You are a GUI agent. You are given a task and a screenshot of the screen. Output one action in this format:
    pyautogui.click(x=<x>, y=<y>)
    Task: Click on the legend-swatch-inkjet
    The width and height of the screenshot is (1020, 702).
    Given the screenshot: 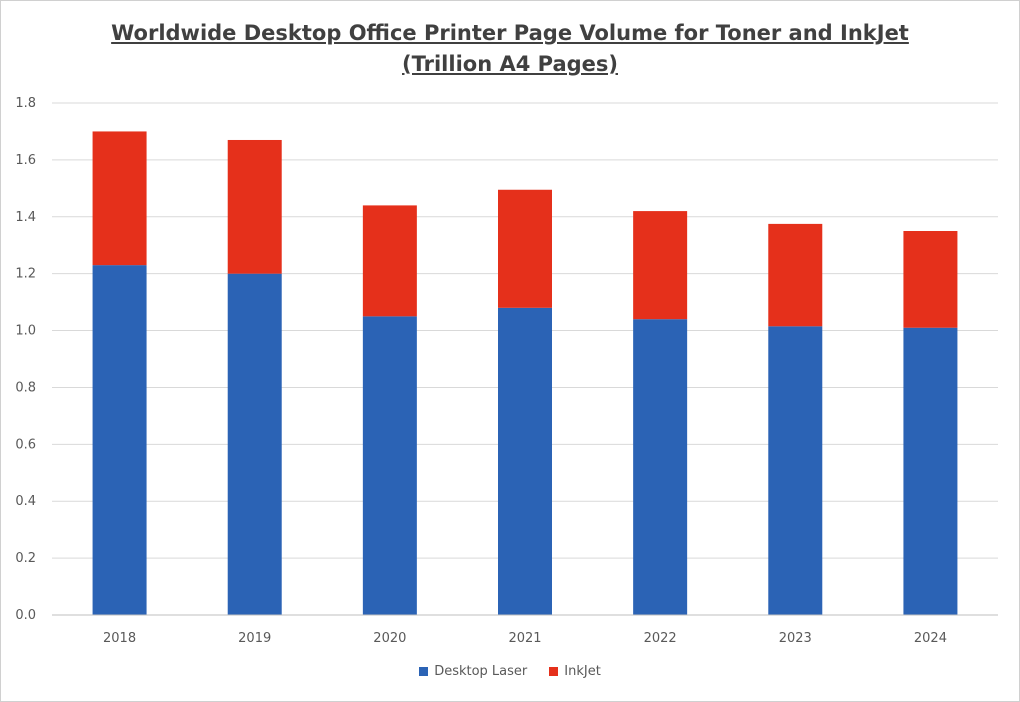 What is the action you would take?
    pyautogui.click(x=554, y=671)
    